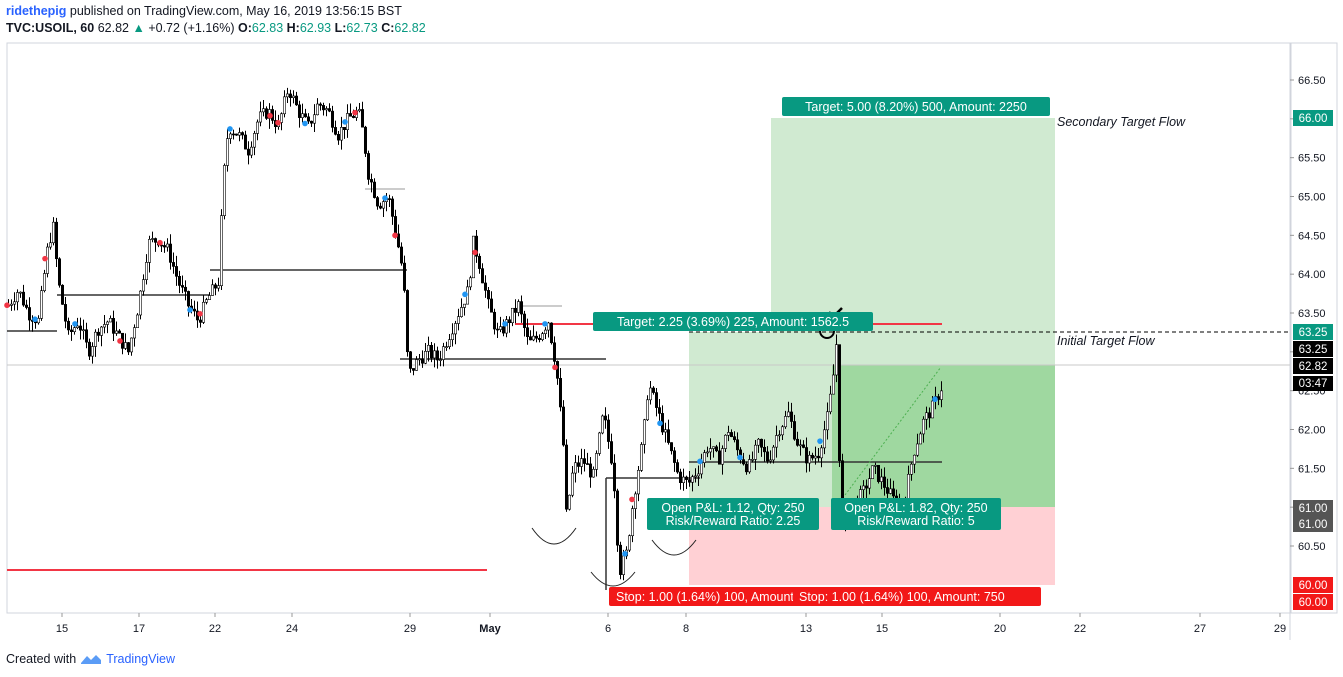 This screenshot has width=1343, height=677. What do you see at coordinates (410, 629) in the screenshot?
I see `x-tick-label: 29` at bounding box center [410, 629].